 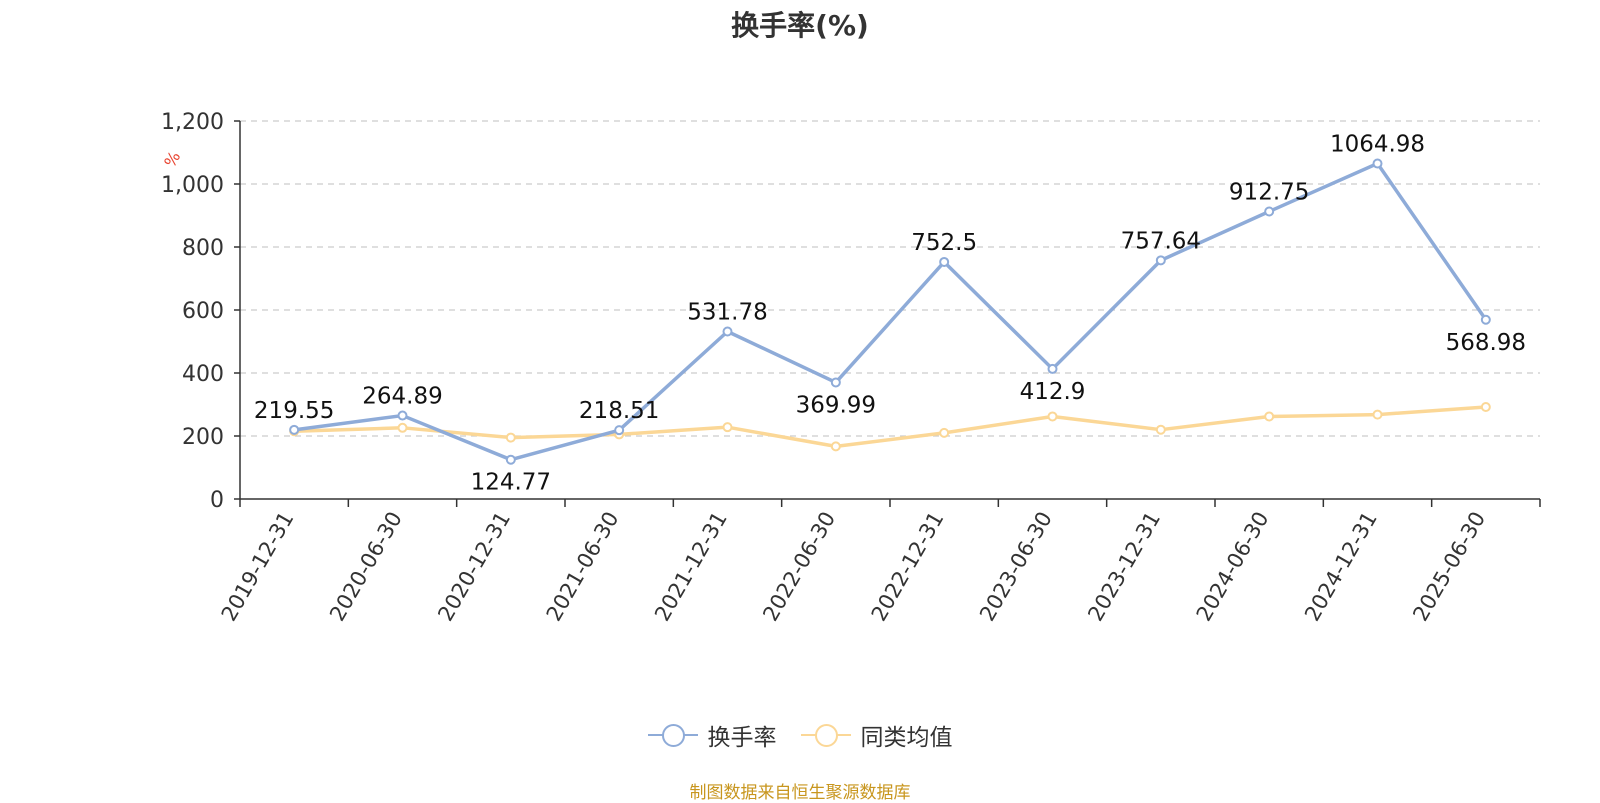 What do you see at coordinates (172, 159) in the screenshot?
I see `y-axis-unit-label: %` at bounding box center [172, 159].